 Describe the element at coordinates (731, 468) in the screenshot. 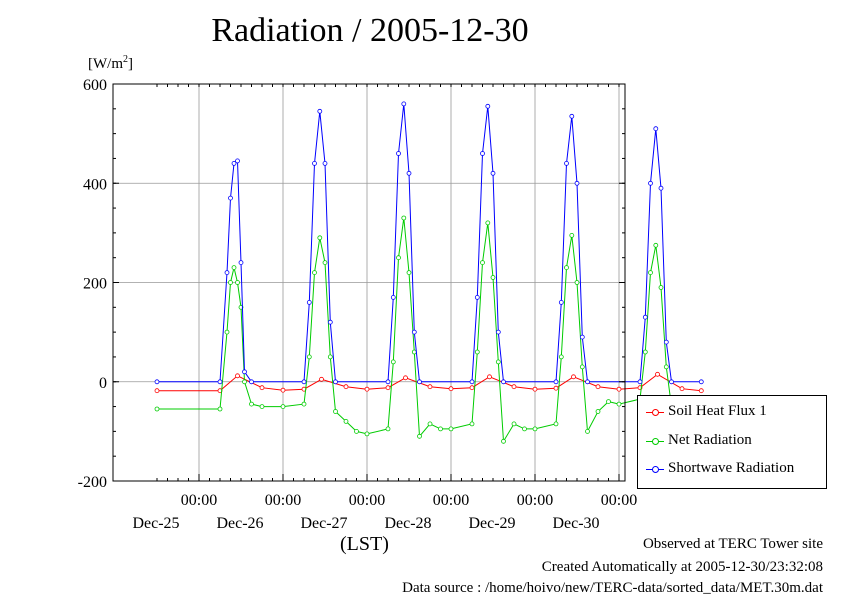

I see `legend-label: Shortwave Radiation` at that location.